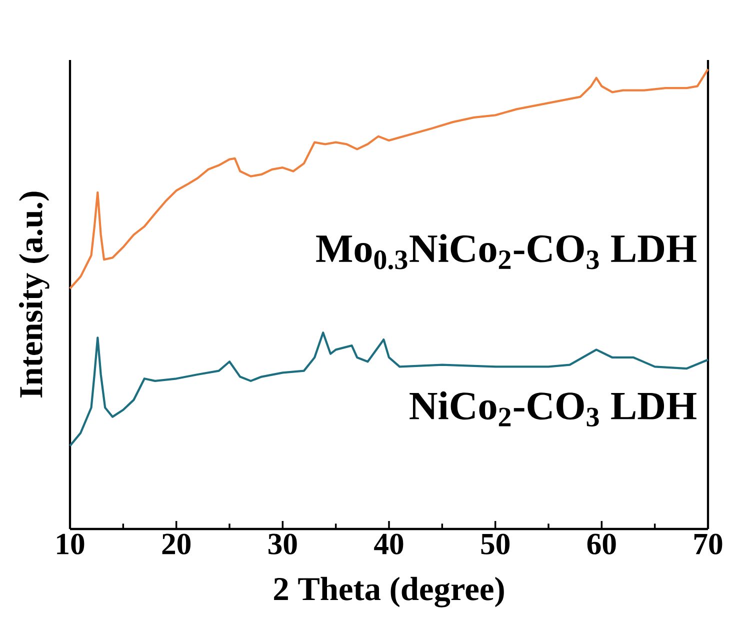  Describe the element at coordinates (506, 252) in the screenshot. I see `series-label: Mo$_{0.3}$NiCo$_{2}$-CO$_{3}$ LDH` at that location.